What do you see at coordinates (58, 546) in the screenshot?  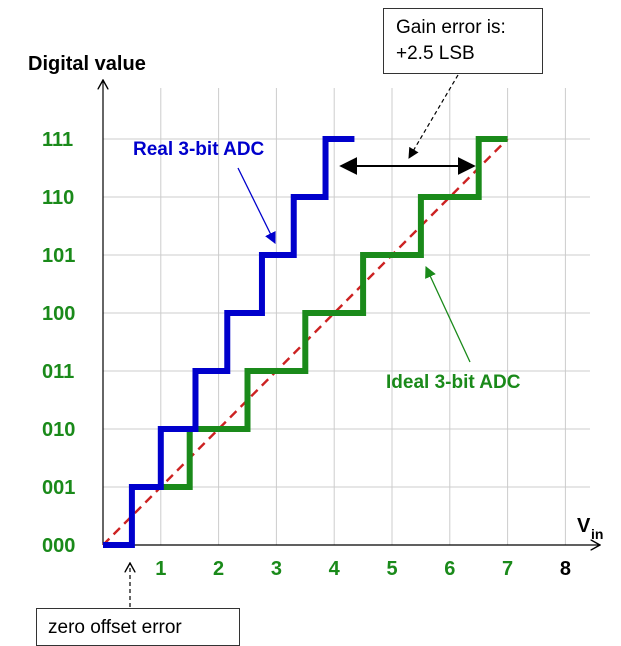 I see `y-tick-000: 000` at bounding box center [58, 546].